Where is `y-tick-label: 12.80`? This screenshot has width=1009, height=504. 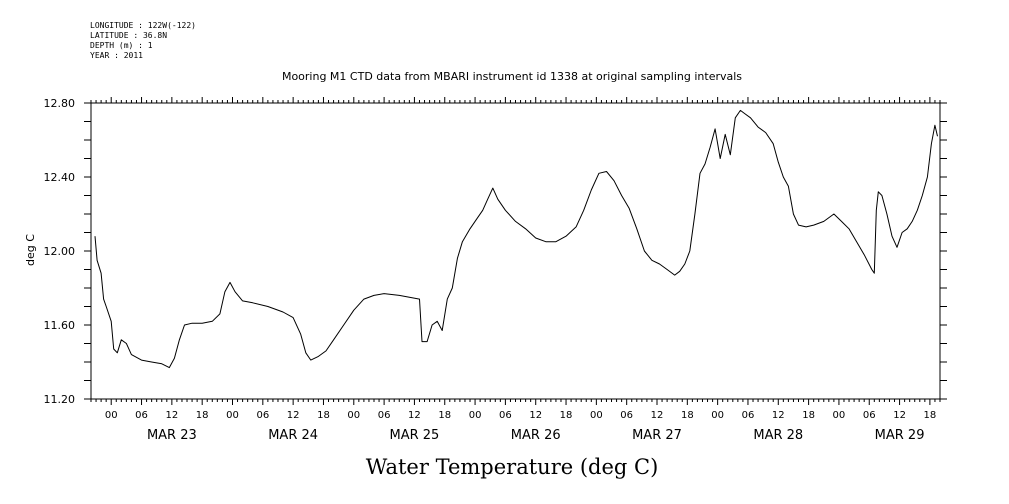 y-tick-label: 12.80 is located at coordinates (60, 103).